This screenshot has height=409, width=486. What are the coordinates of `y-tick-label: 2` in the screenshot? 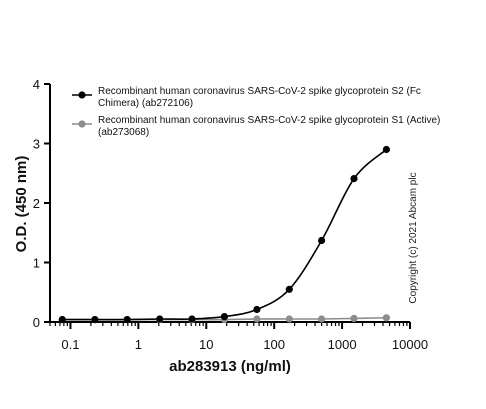 It's located at (36, 203).